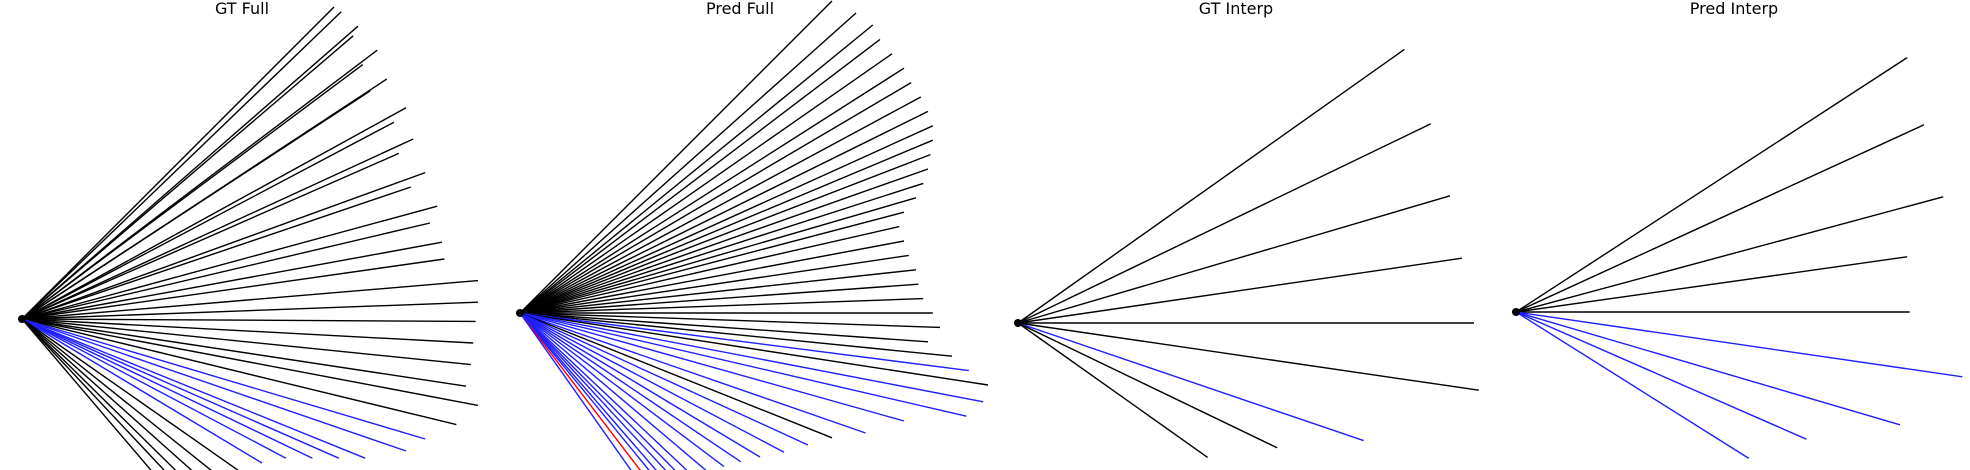 This screenshot has height=470, width=1970. What do you see at coordinates (740, 9) in the screenshot?
I see `panel-title: Pred Full` at bounding box center [740, 9].